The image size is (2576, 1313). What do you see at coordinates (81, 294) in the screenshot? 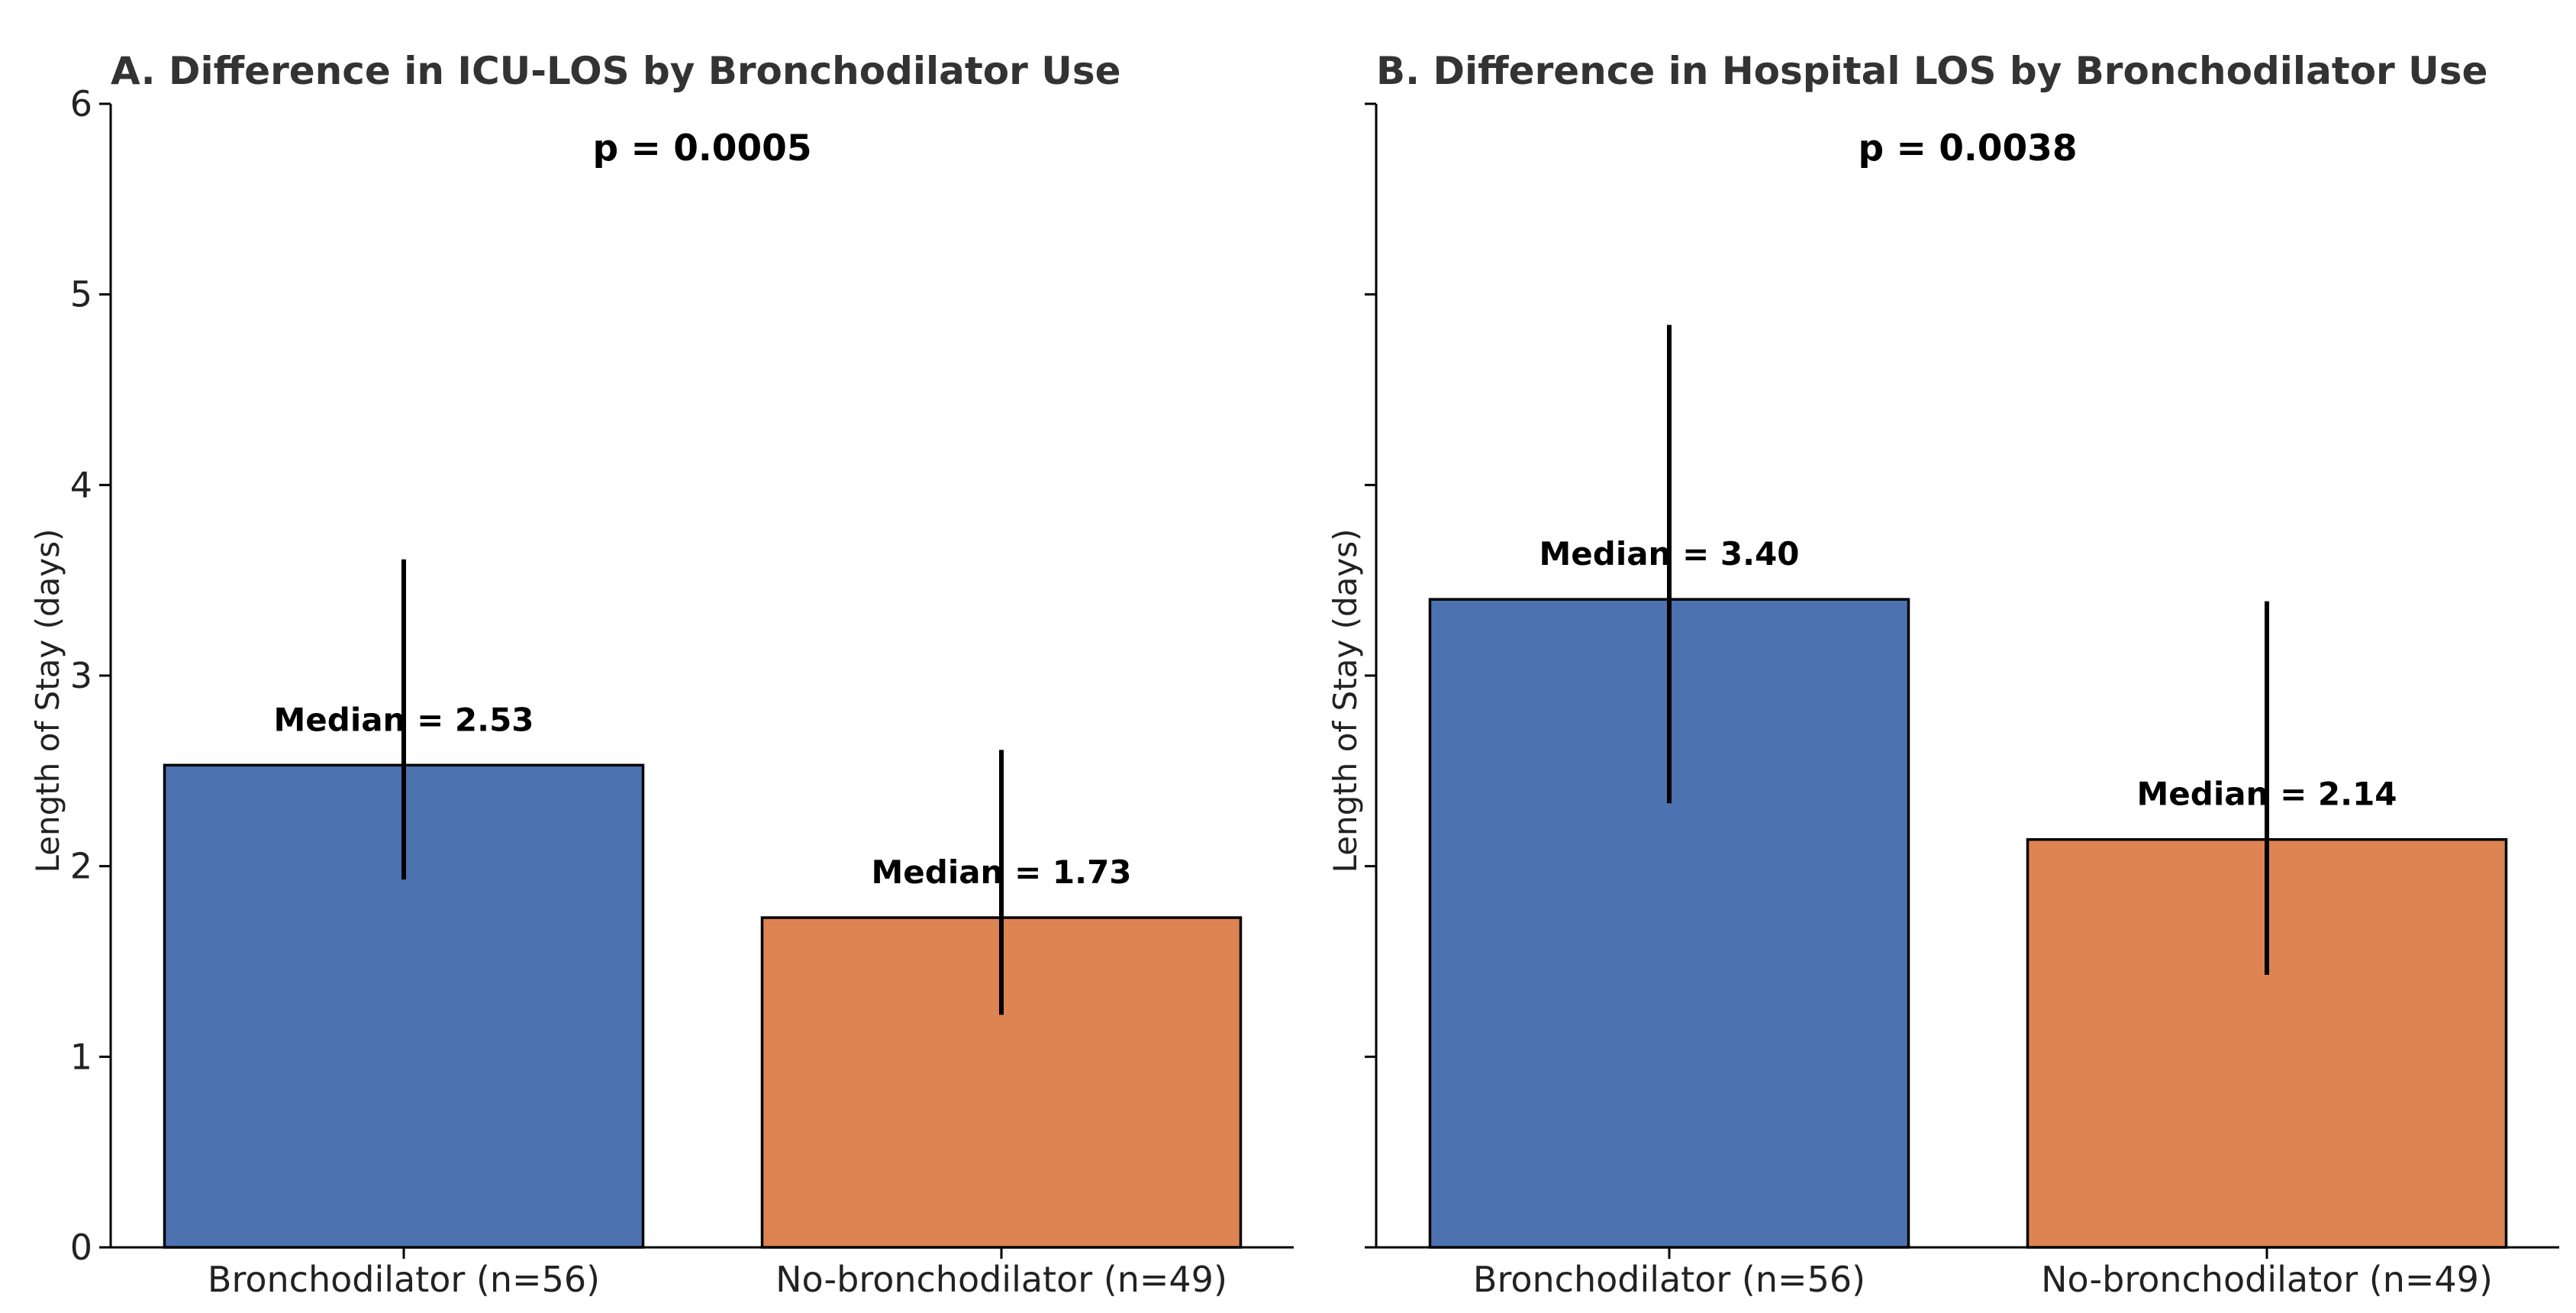
I see `panel-a-y-tick-label-5: 5` at bounding box center [81, 294].